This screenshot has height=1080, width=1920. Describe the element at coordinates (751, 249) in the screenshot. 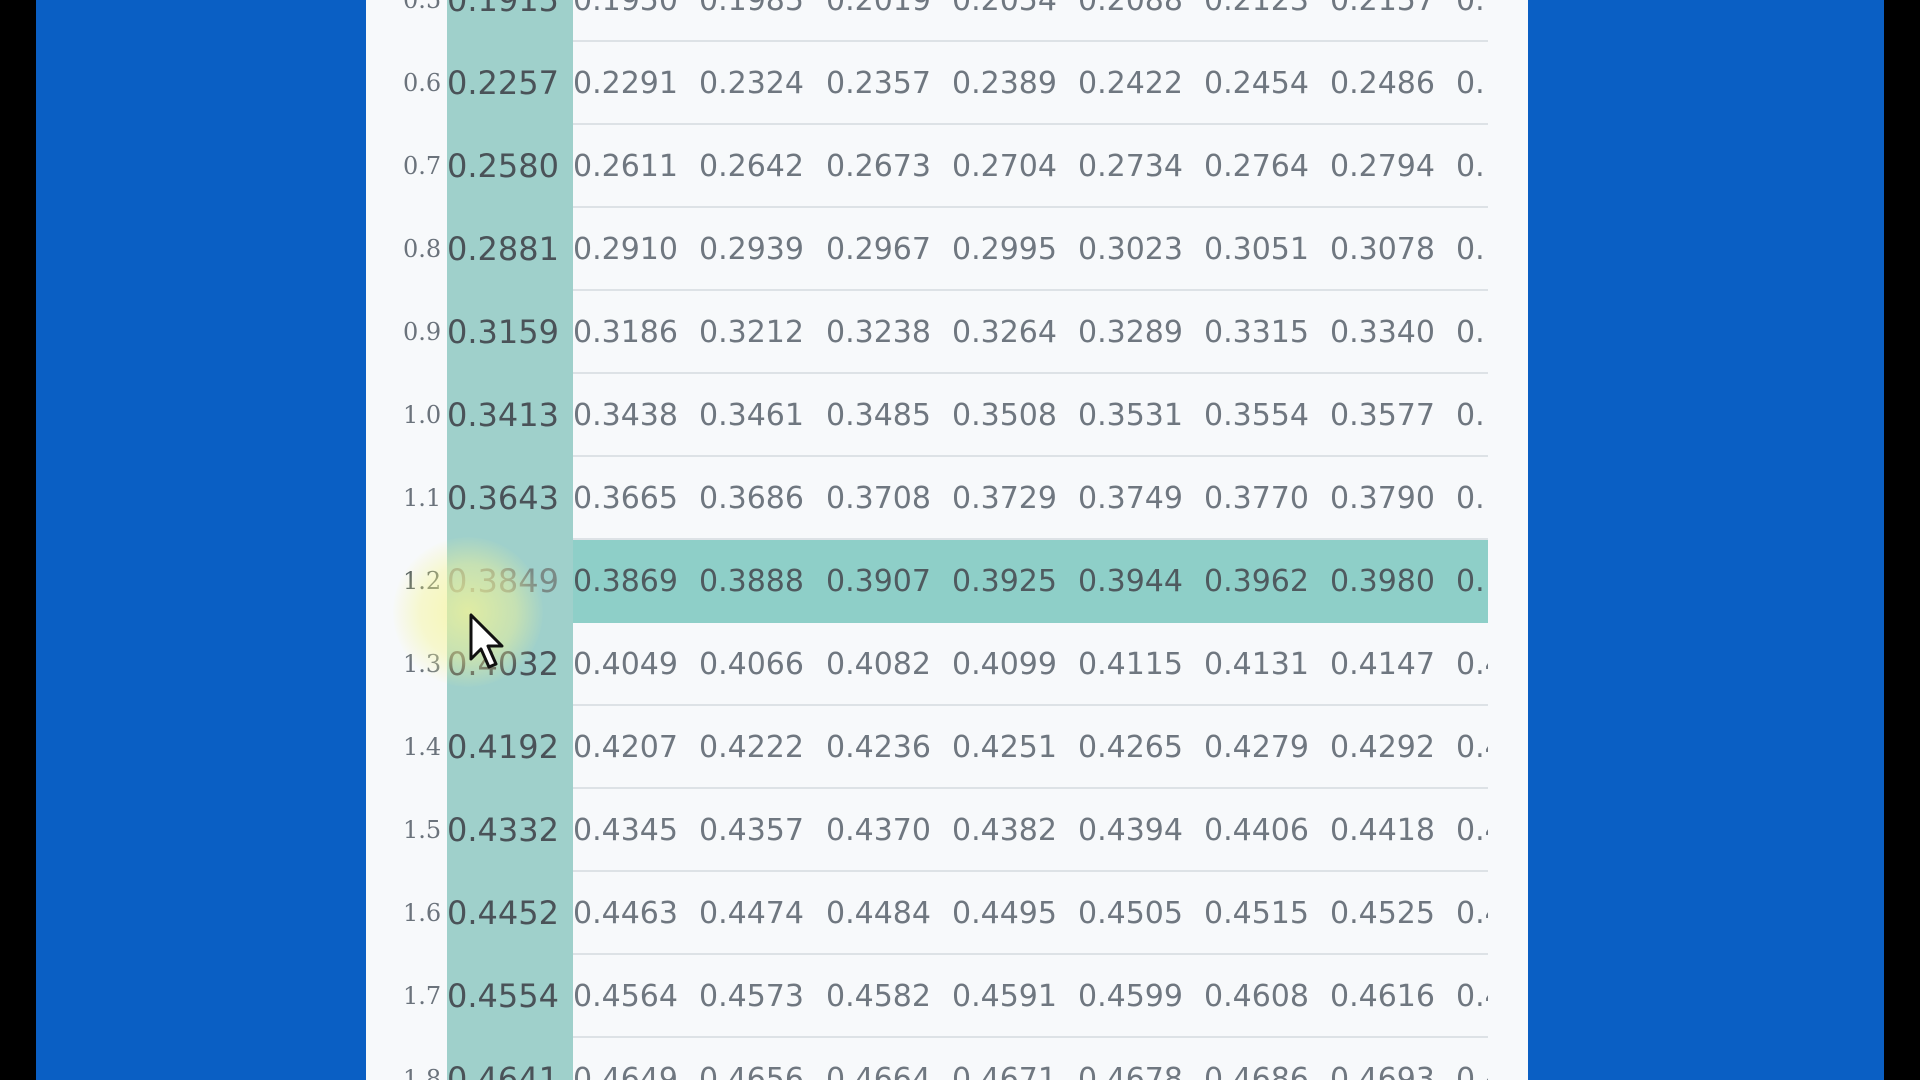

I see `table-cell: 0.2939` at that location.